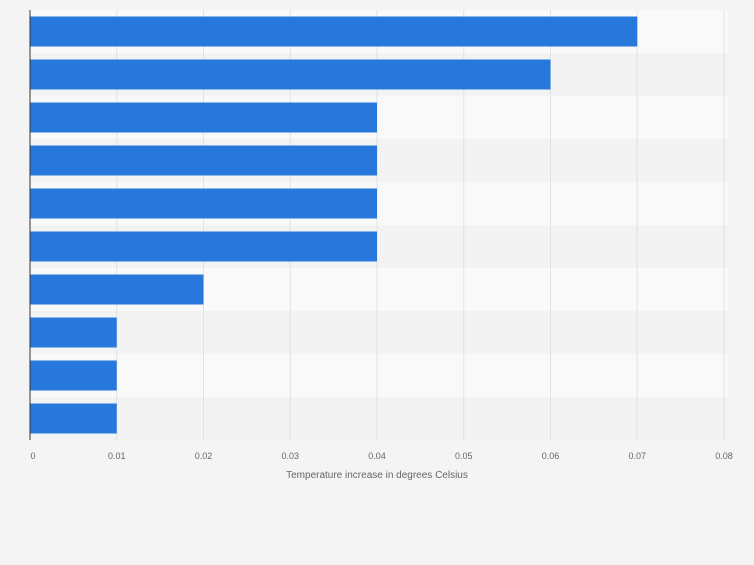 The width and height of the screenshot is (754, 565). What do you see at coordinates (637, 456) in the screenshot?
I see `x-tick-label: 0.07` at bounding box center [637, 456].